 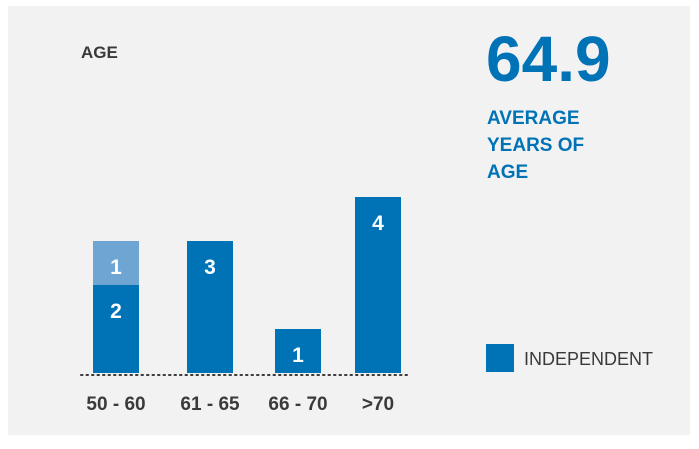 What do you see at coordinates (297, 404) in the screenshot?
I see `x-tick-label-2: 66 - 70` at bounding box center [297, 404].